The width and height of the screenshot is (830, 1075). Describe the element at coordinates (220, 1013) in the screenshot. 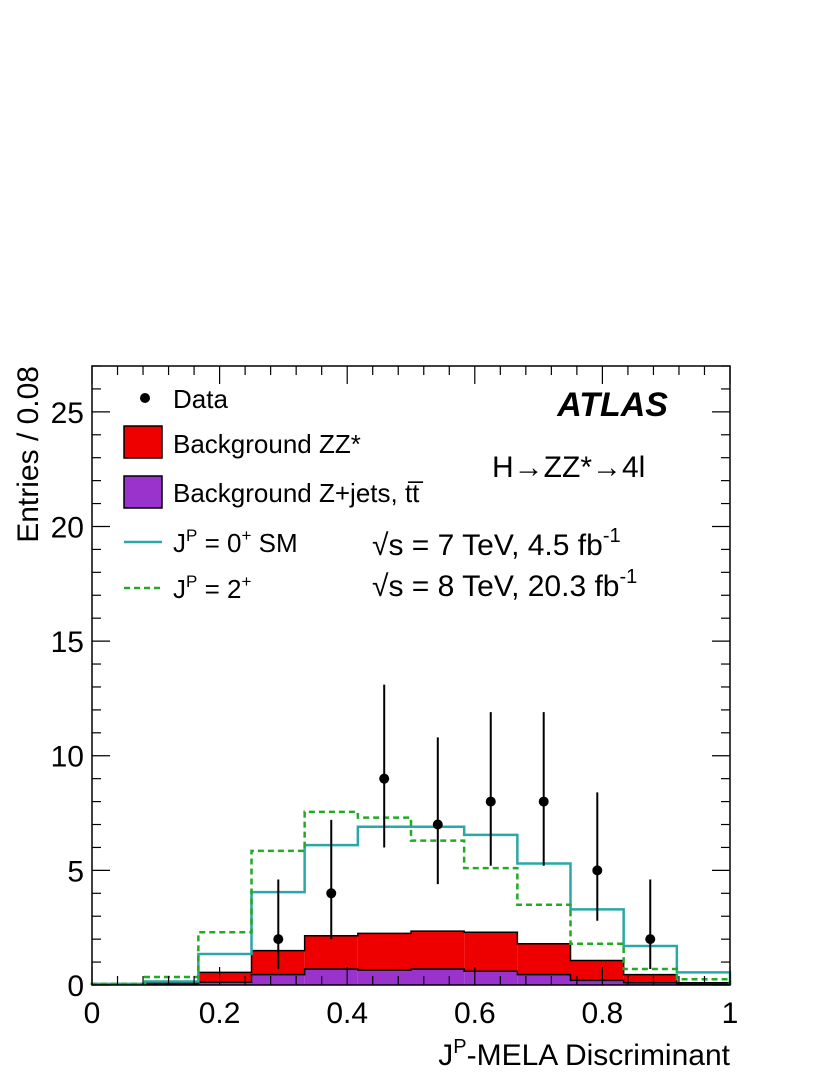

I see `x-tick-label: 0.2` at that location.